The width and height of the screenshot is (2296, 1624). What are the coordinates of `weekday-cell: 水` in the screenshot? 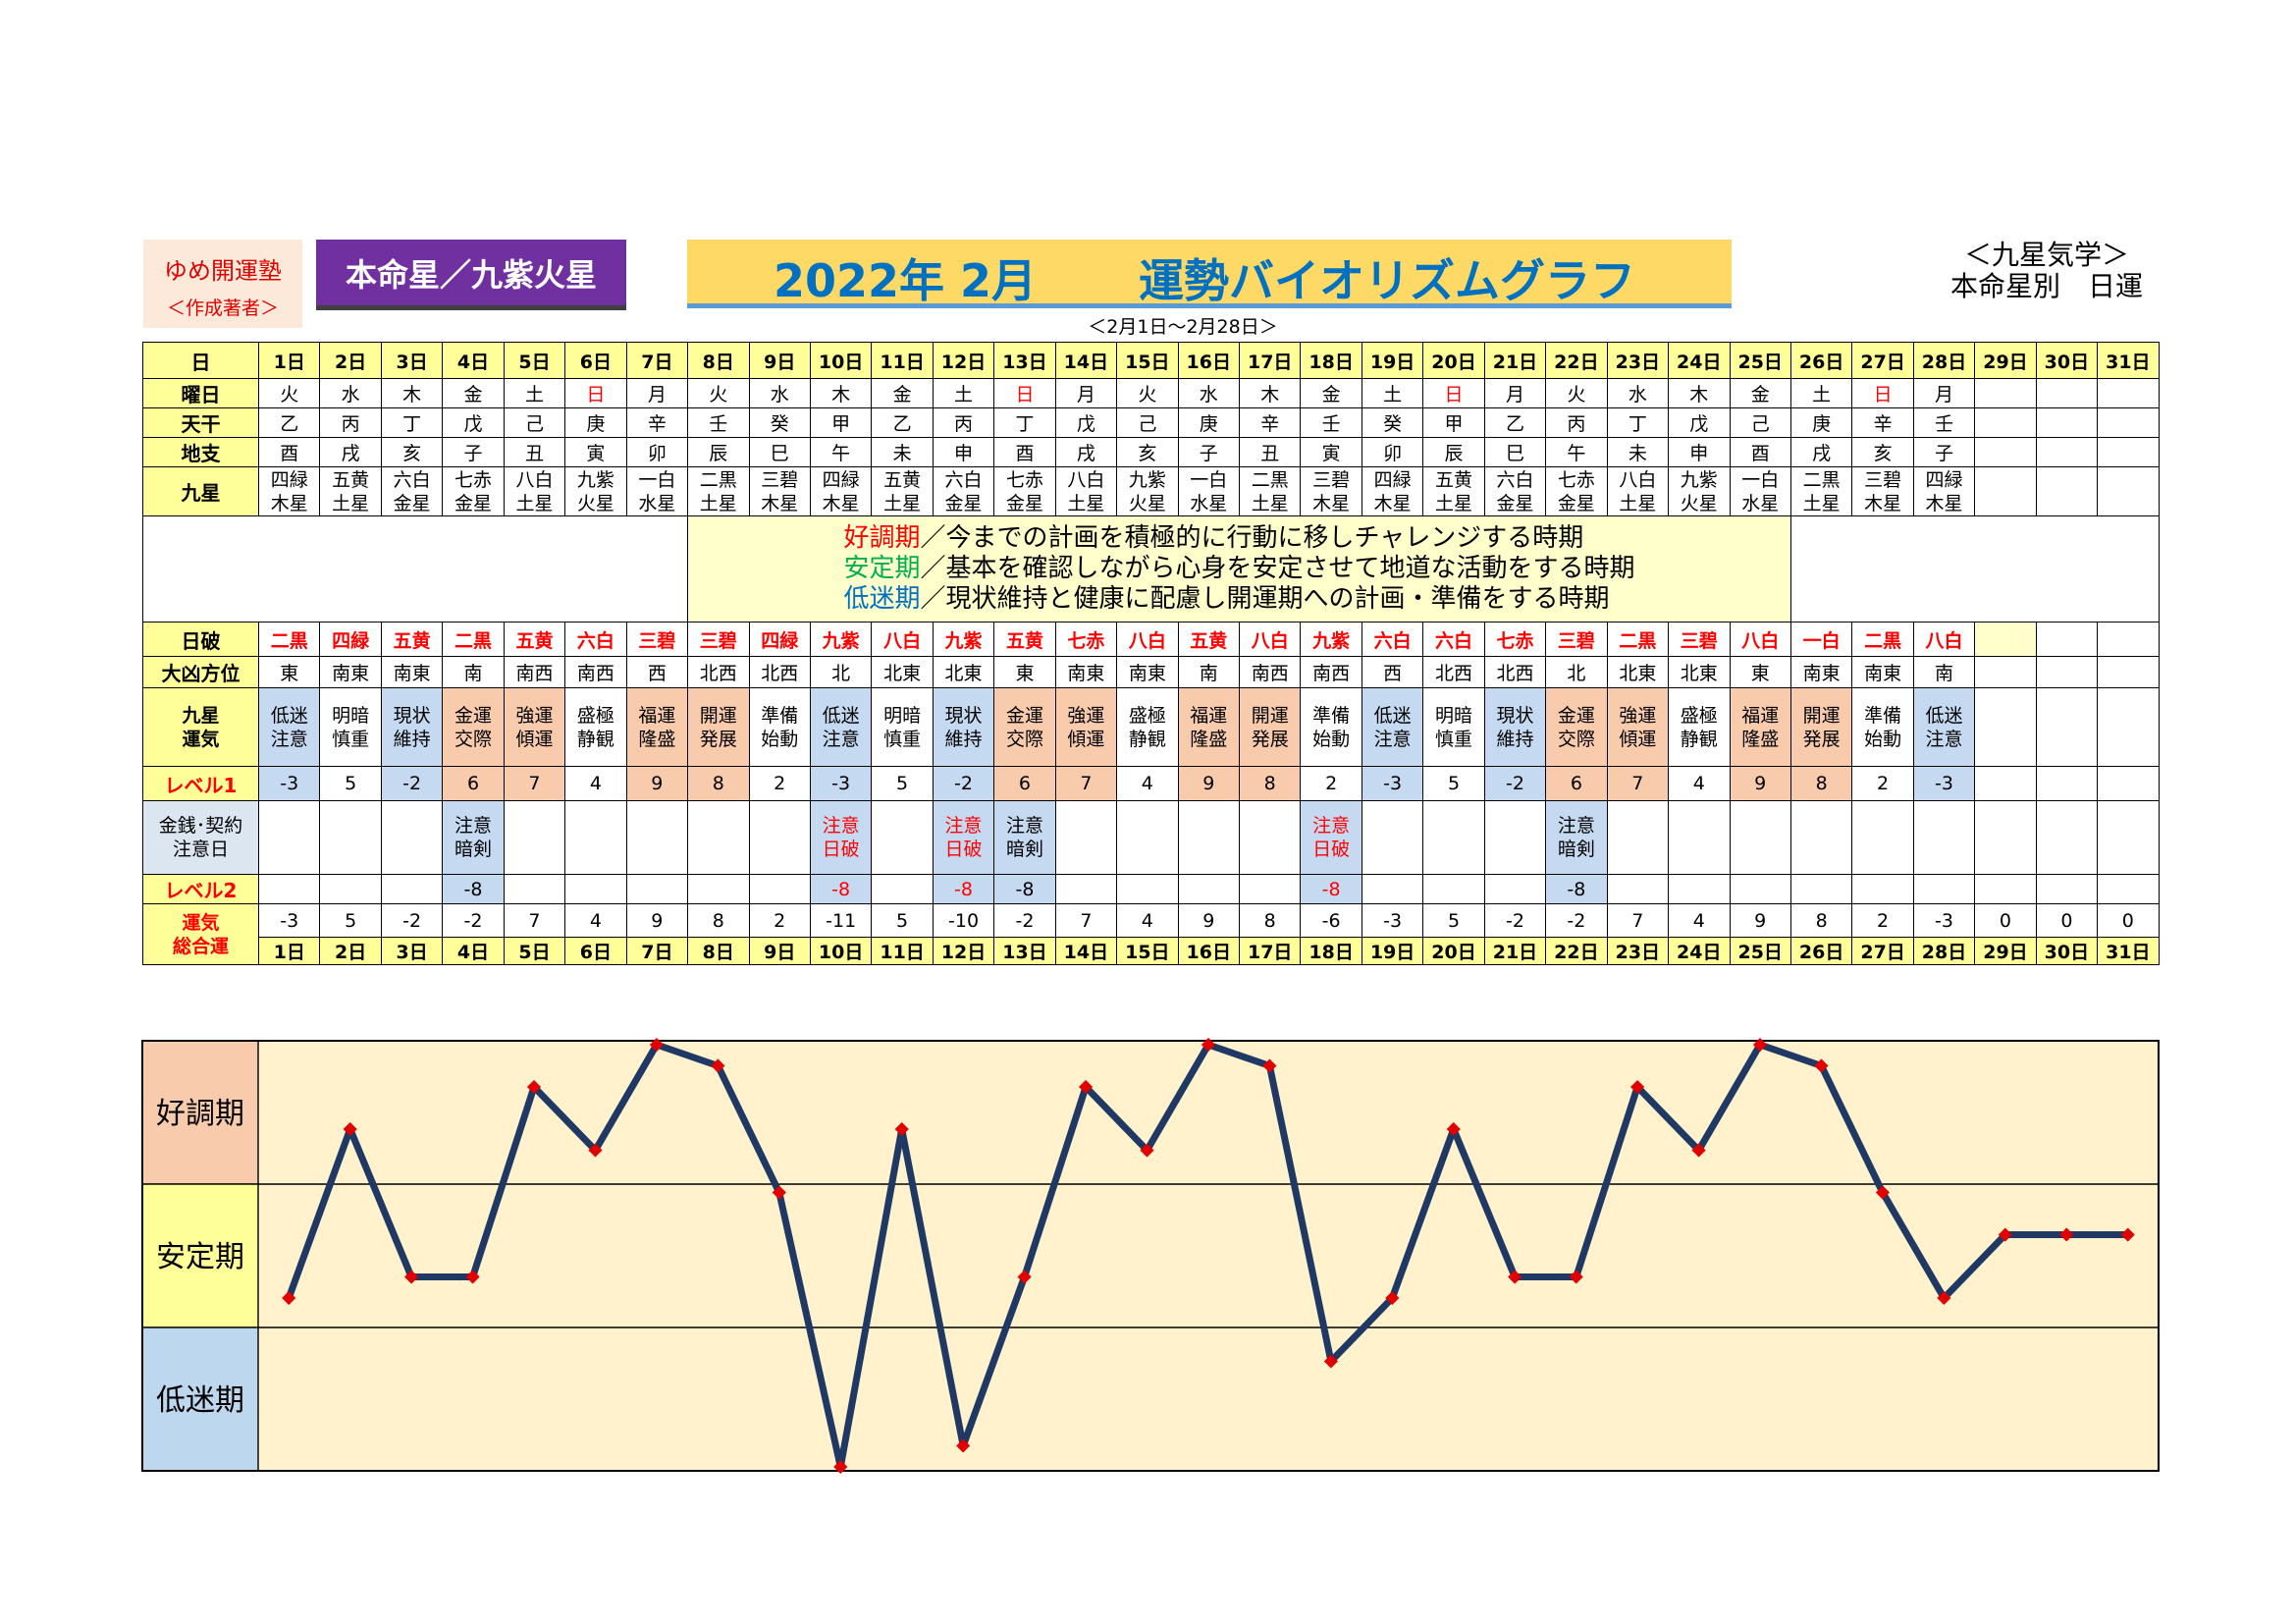 It's located at (1209, 393).